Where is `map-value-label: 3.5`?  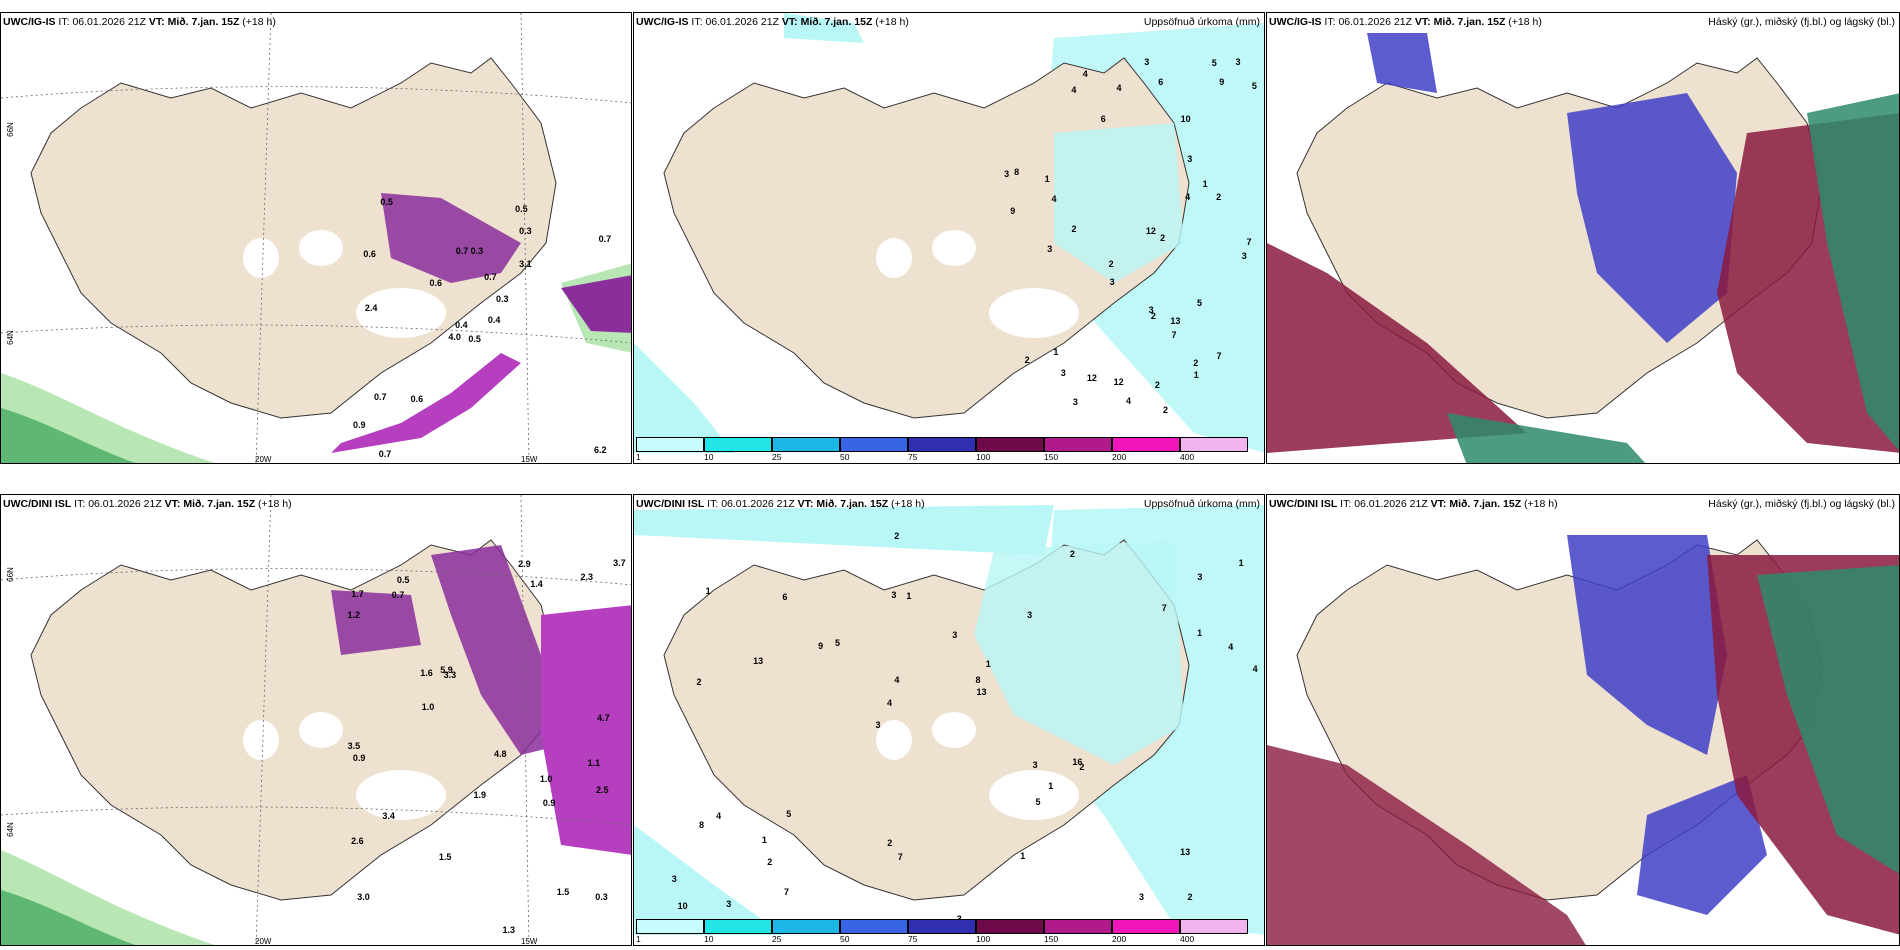
map-value-label: 3.5 is located at coordinates (354, 745).